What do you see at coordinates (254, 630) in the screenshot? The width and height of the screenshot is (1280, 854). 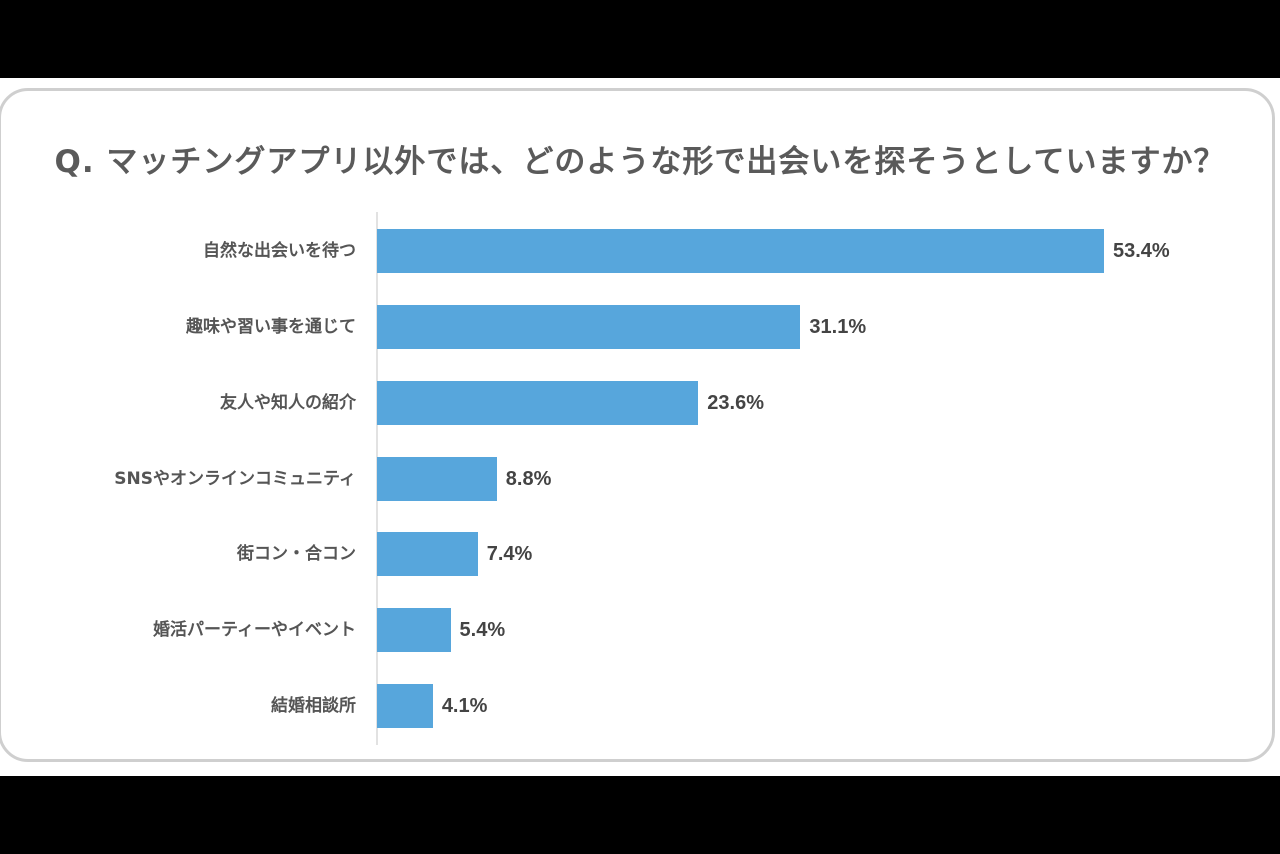 I see `category-label: 婚活パーティーやイベント` at bounding box center [254, 630].